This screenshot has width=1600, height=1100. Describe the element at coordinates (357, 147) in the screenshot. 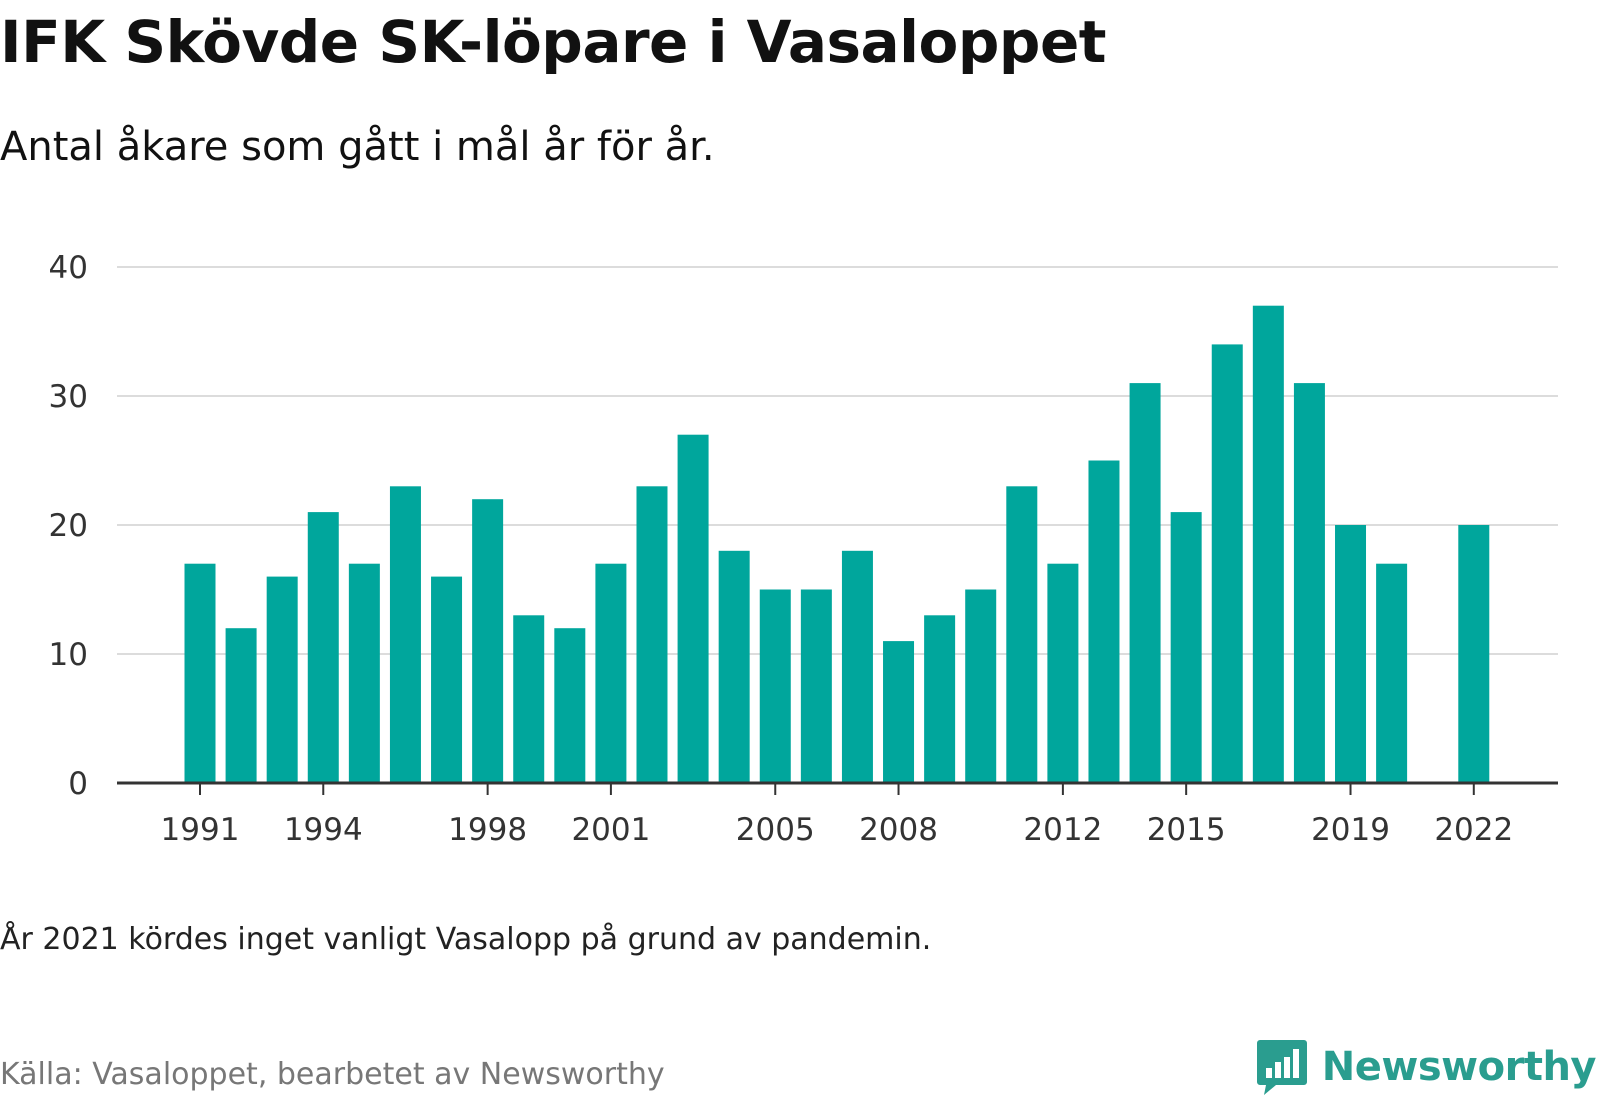

I see `chart-subtitle: Antal åkare som gått i mål år för år.` at that location.